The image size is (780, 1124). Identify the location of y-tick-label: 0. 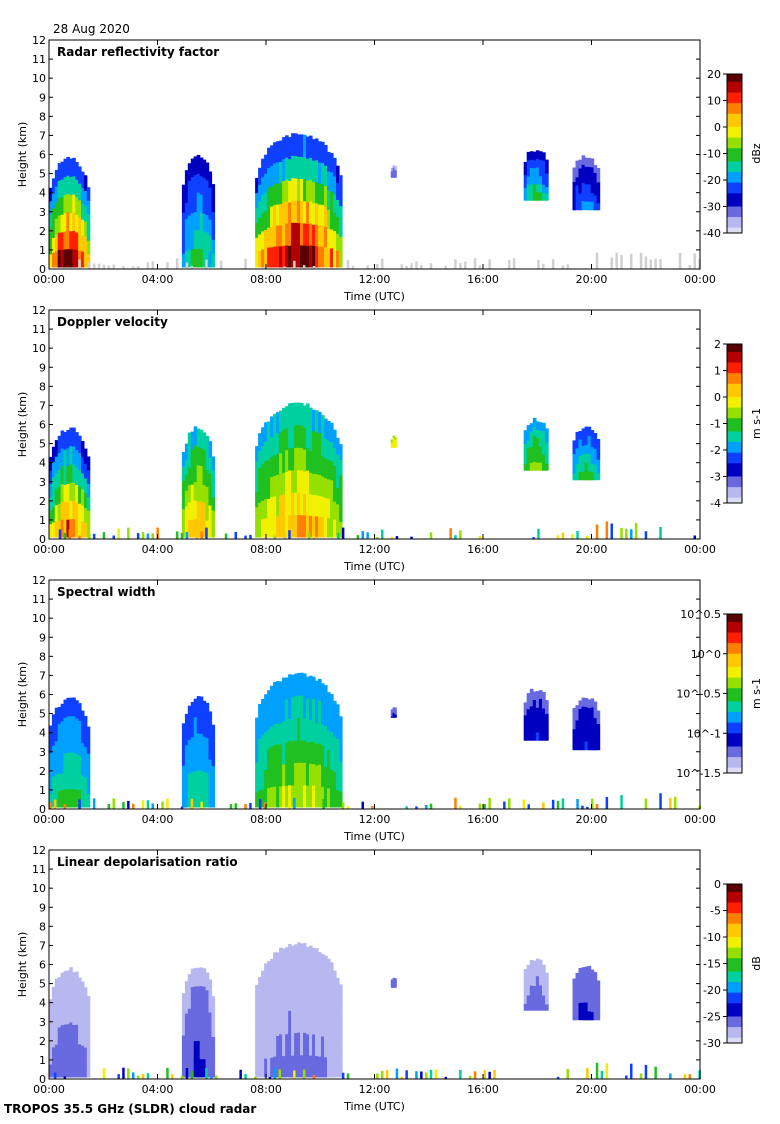
(42, 269).